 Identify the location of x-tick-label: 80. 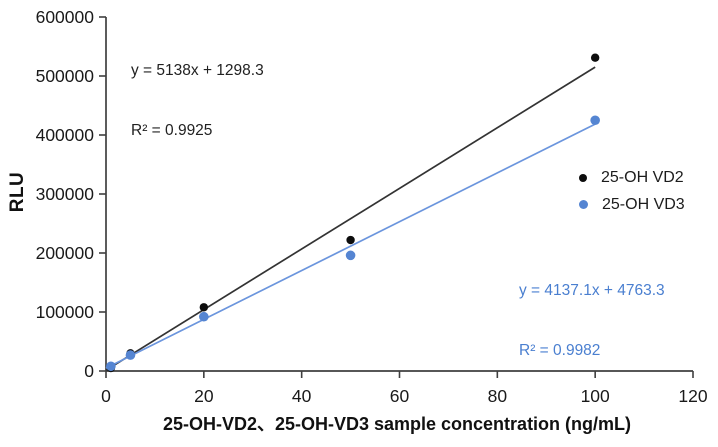
(498, 396).